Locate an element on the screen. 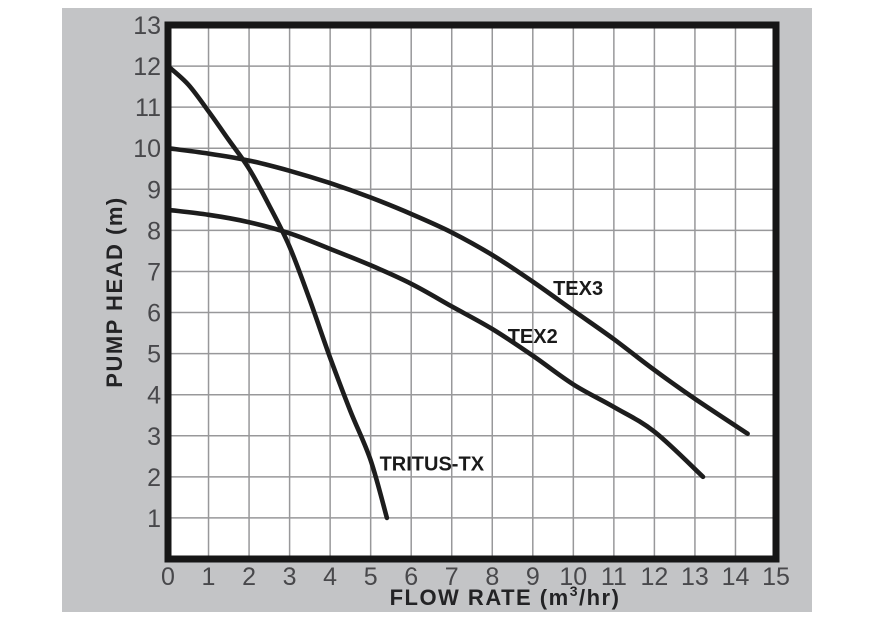 This screenshot has width=870, height=619. y-tick-label: 8 is located at coordinates (154, 231).